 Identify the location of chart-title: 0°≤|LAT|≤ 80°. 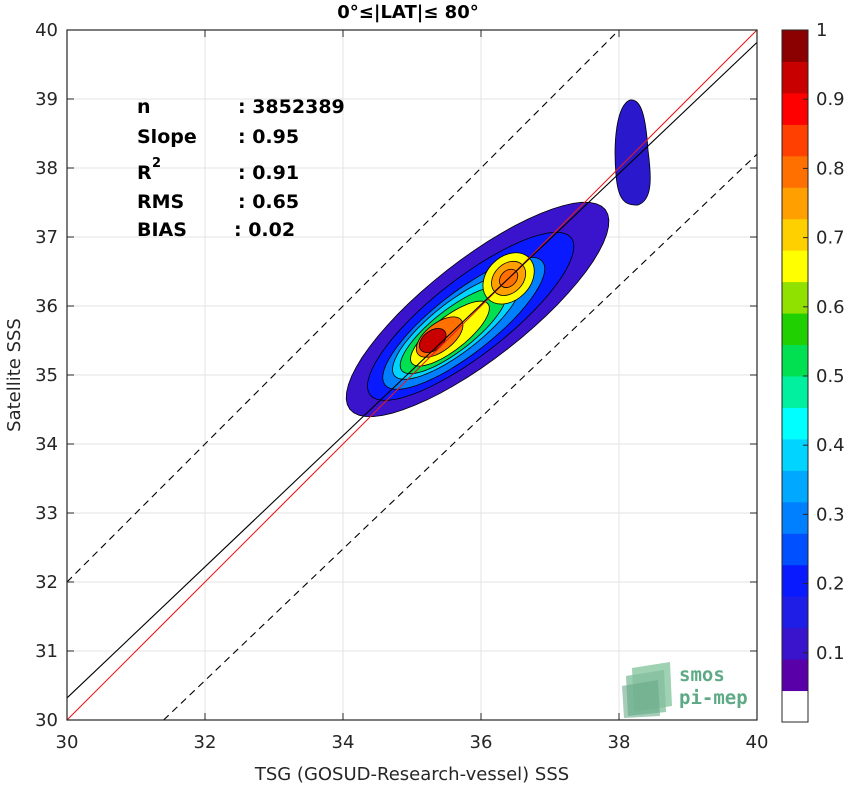
(407, 12).